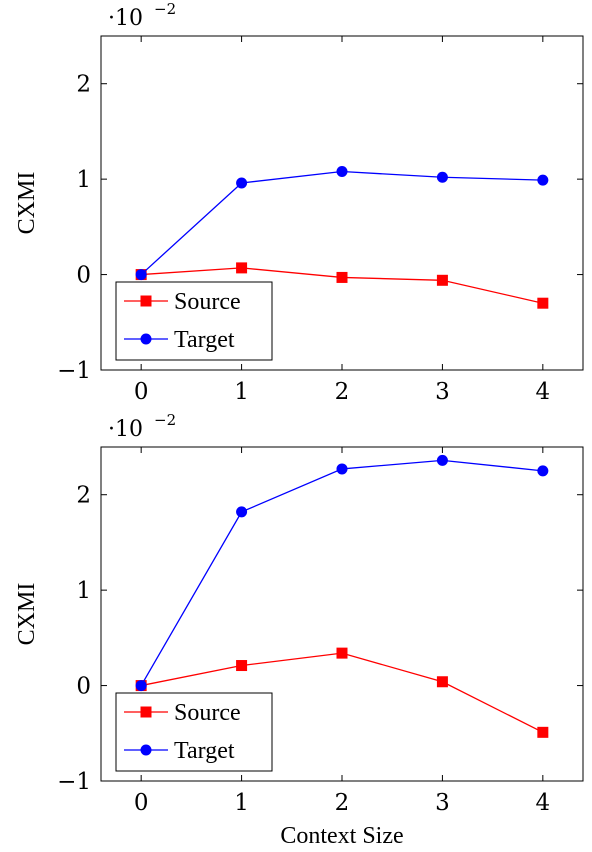  I want to click on x-axis-title: Context Size, so click(341, 836).